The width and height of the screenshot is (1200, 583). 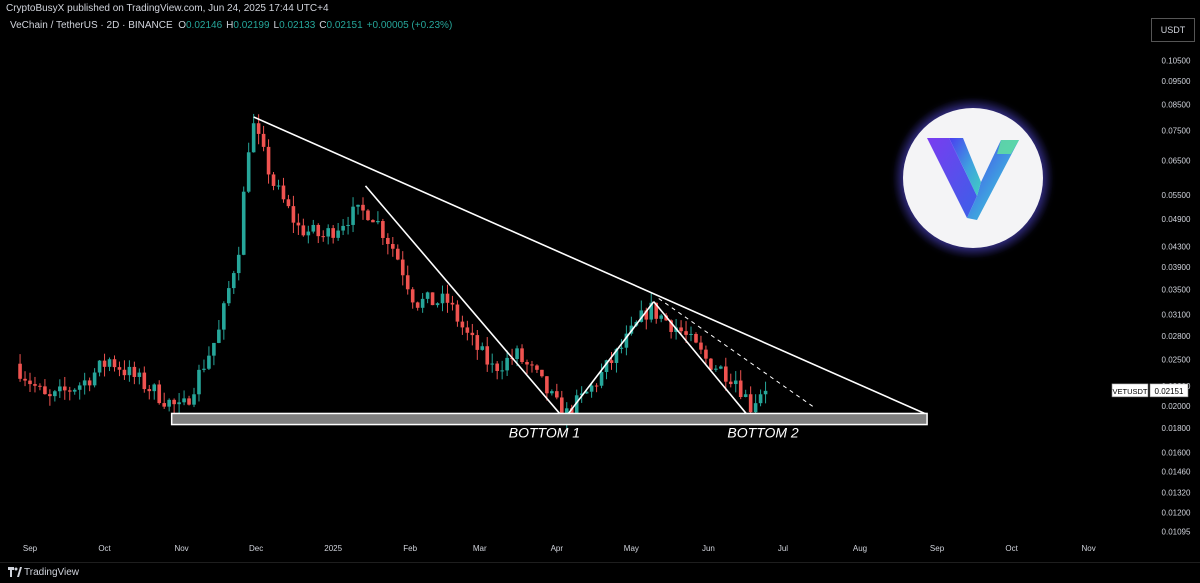 I want to click on change-value: +0.00005 (+0.23%), so click(x=409, y=25).